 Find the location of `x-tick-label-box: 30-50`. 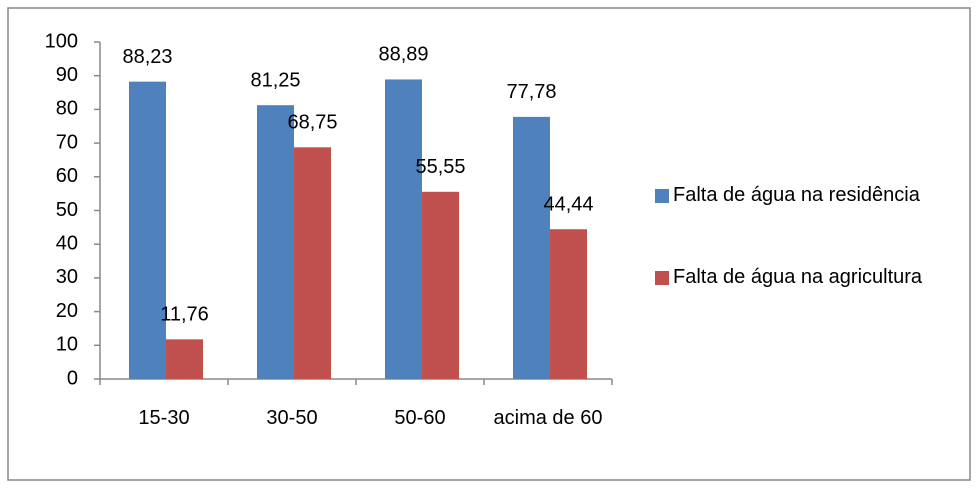

x-tick-label-box: 30-50 is located at coordinates (292, 418).